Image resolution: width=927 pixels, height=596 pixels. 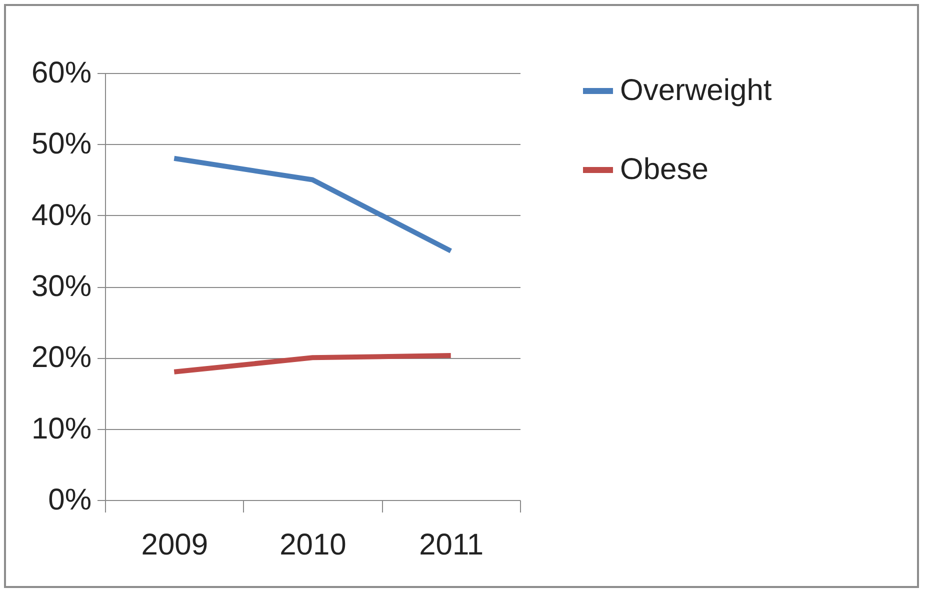 What do you see at coordinates (451, 545) in the screenshot?
I see `x-tick-label: 2011` at bounding box center [451, 545].